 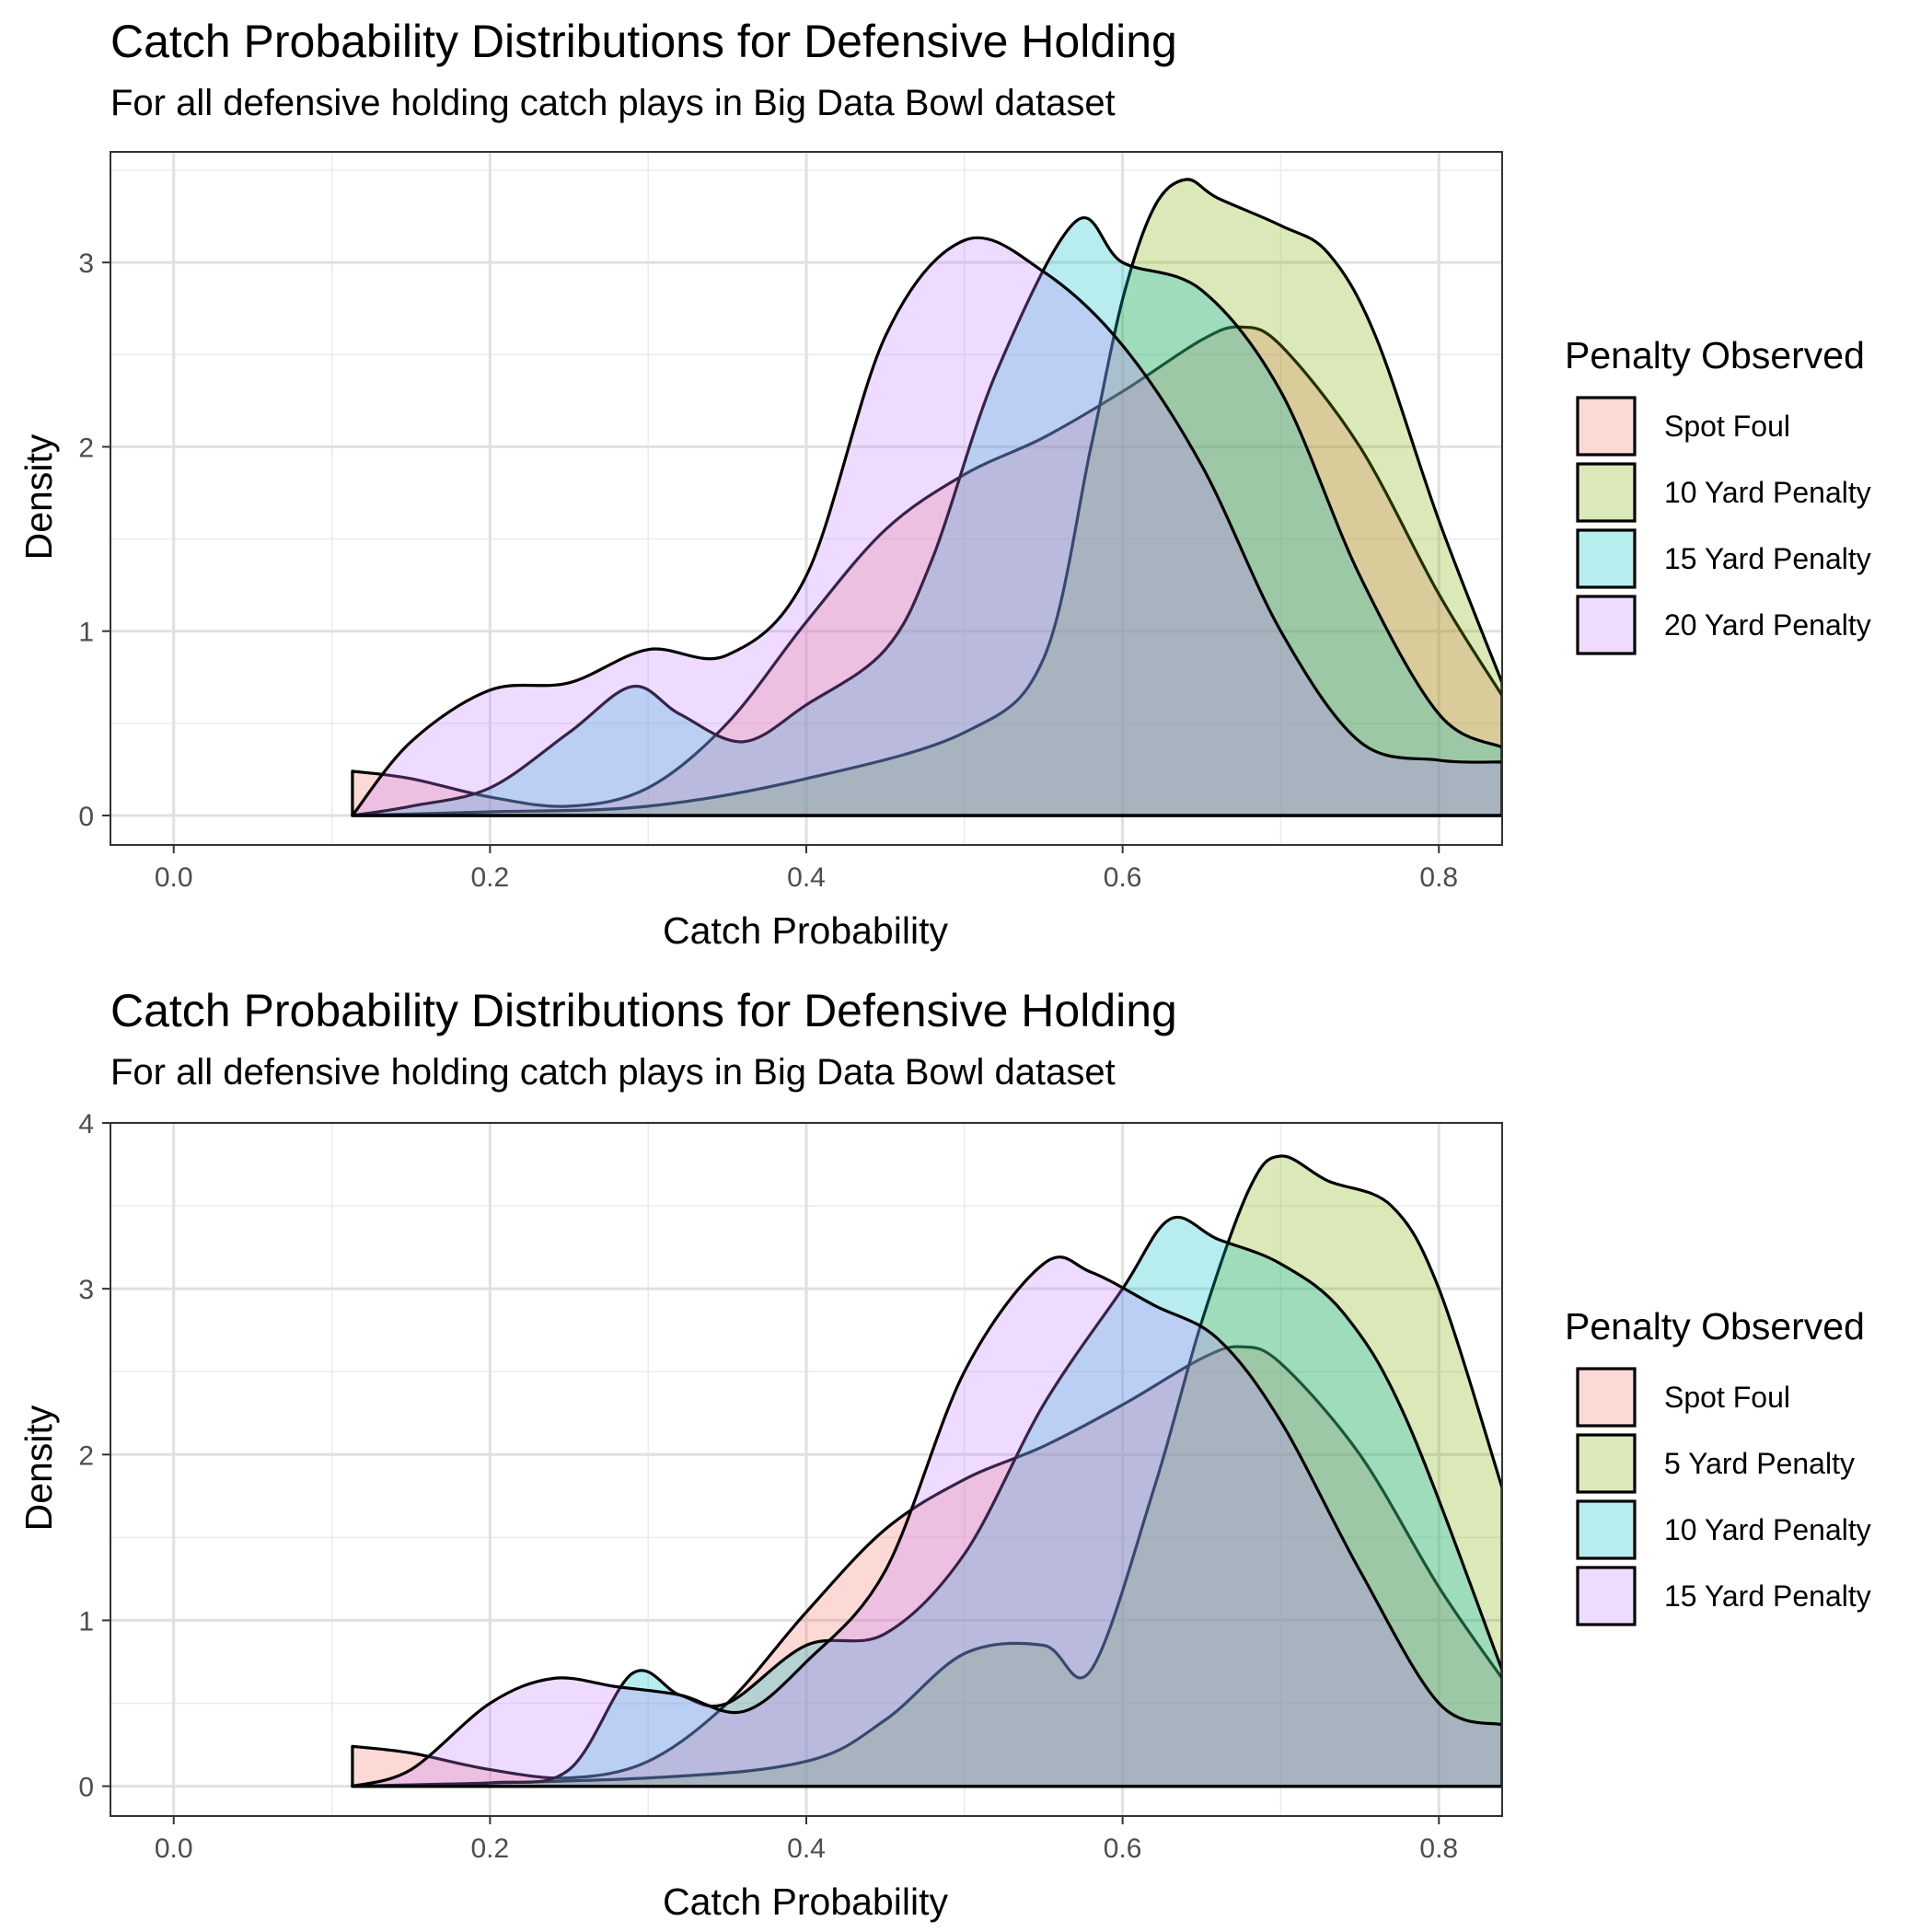 I want to click on legend-item: 5 Yard Penalty, so click(x=1716, y=1464).